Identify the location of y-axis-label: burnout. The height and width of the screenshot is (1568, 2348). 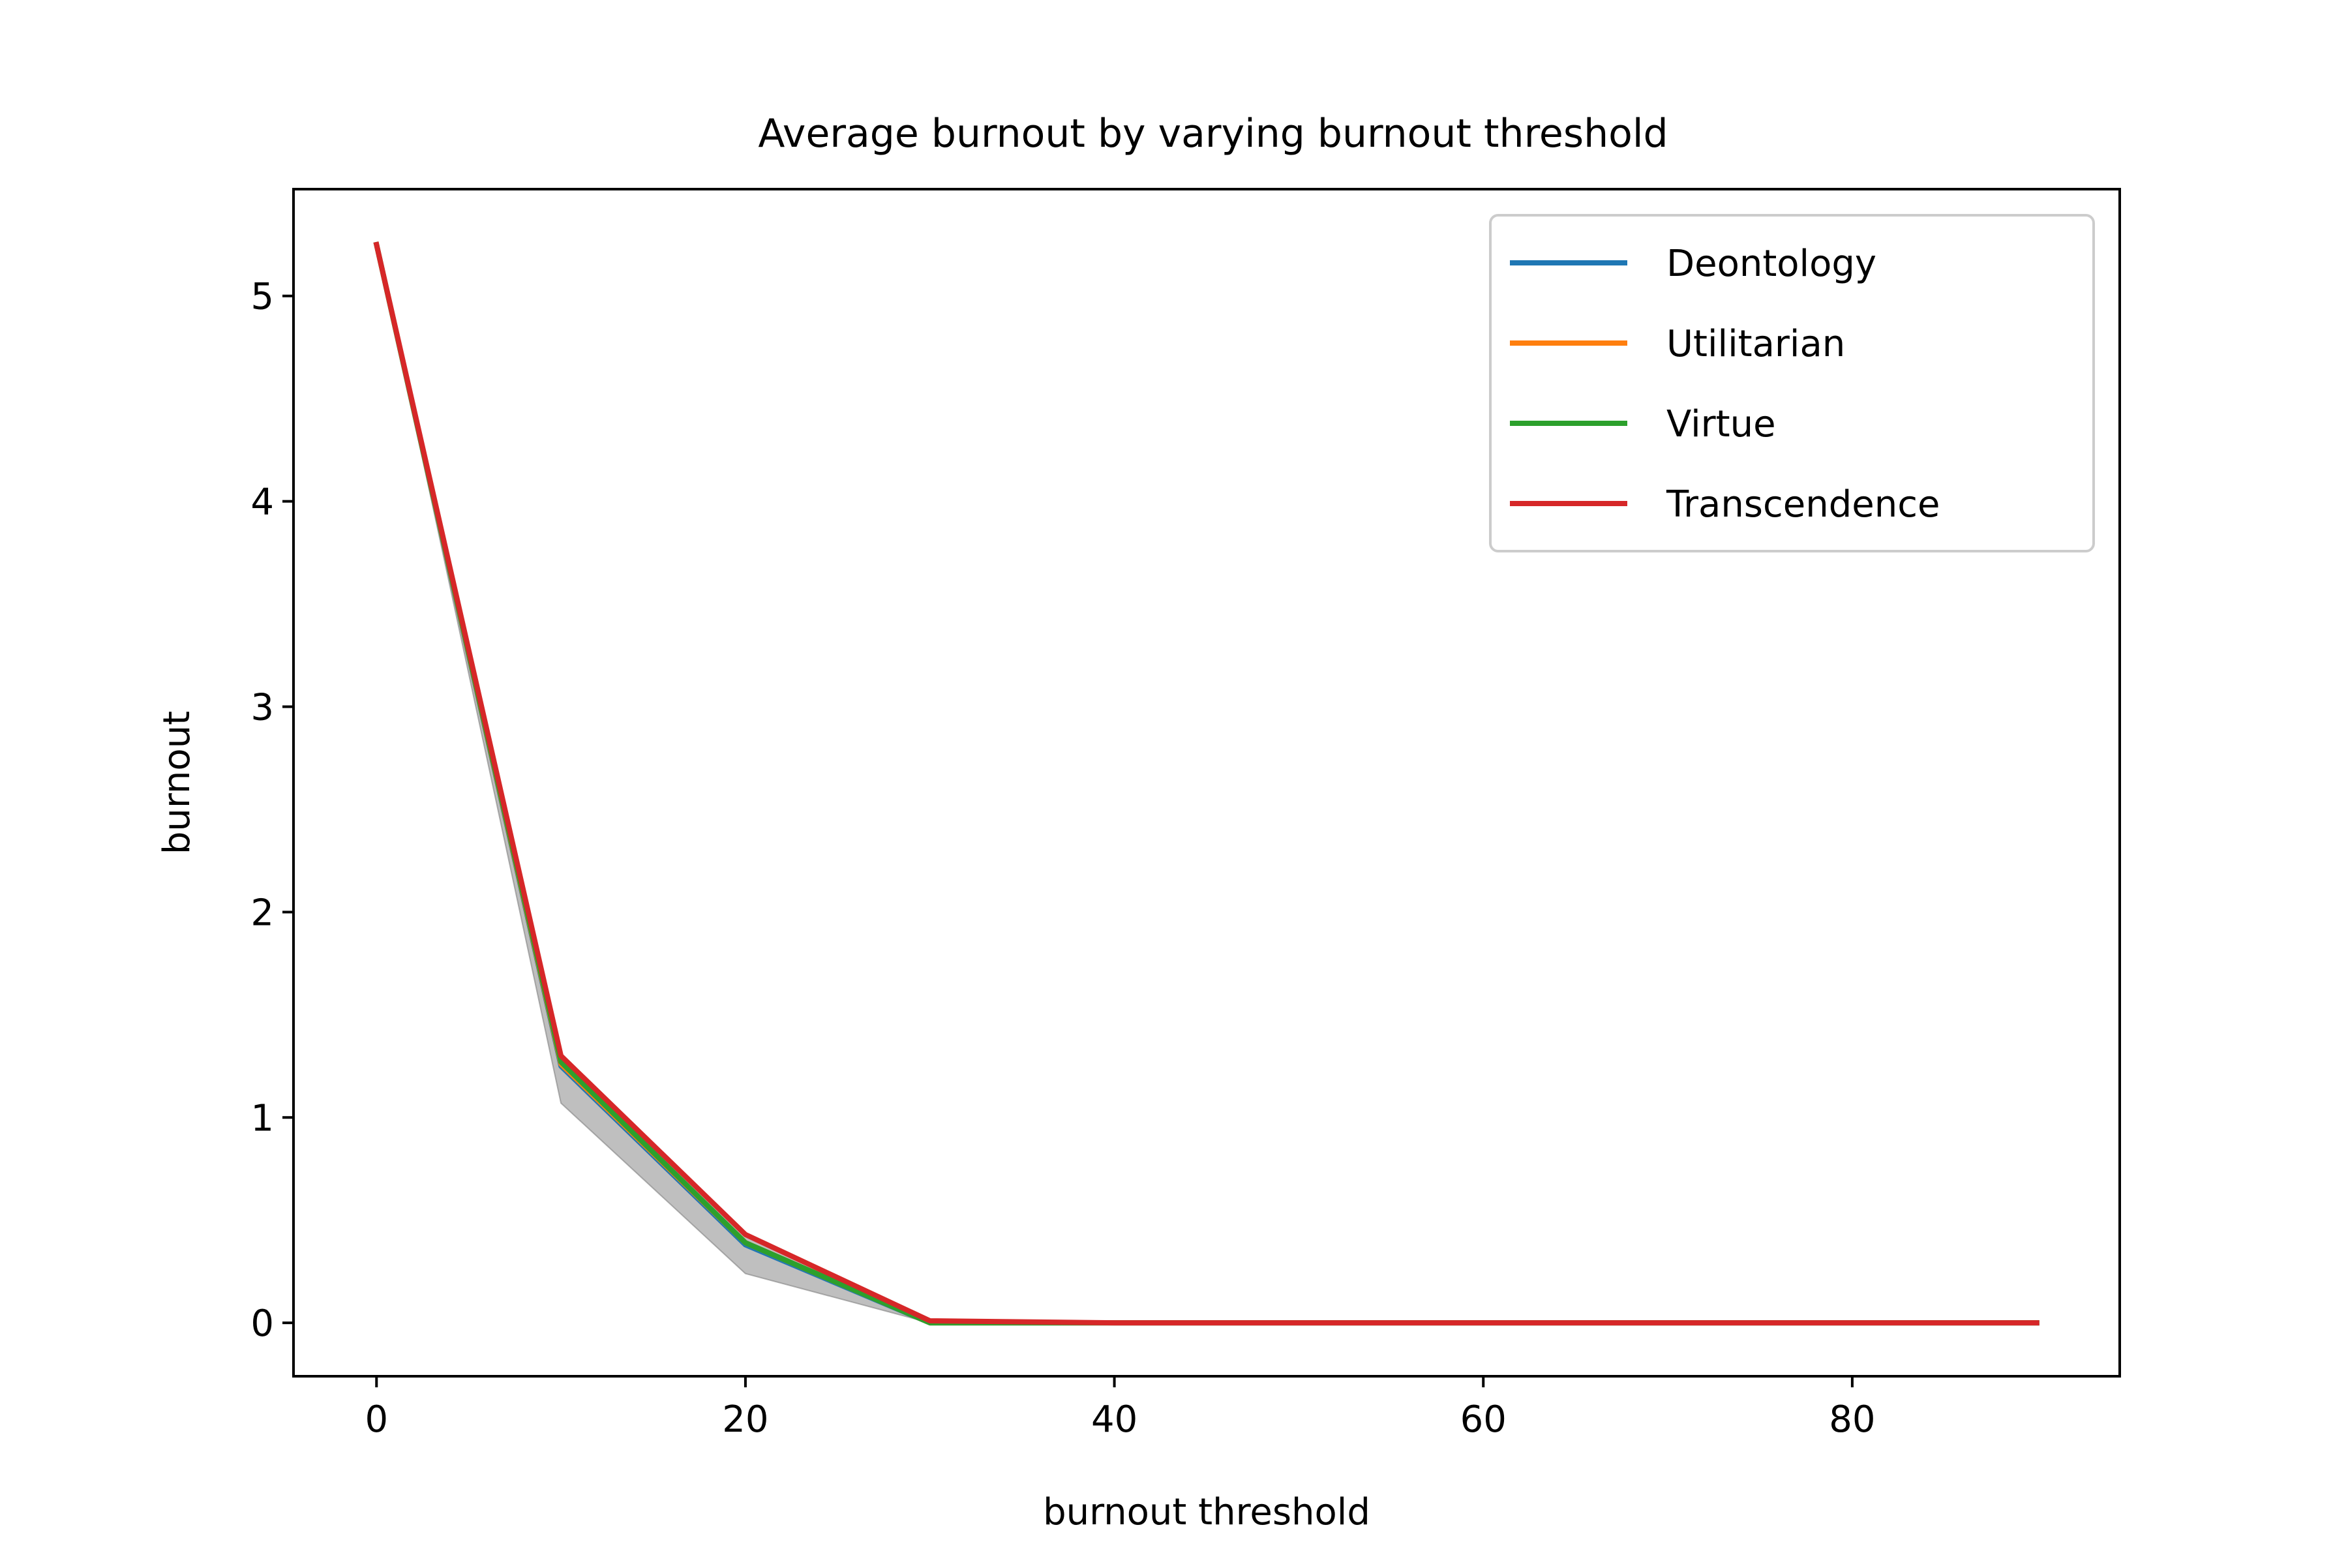
(177, 782).